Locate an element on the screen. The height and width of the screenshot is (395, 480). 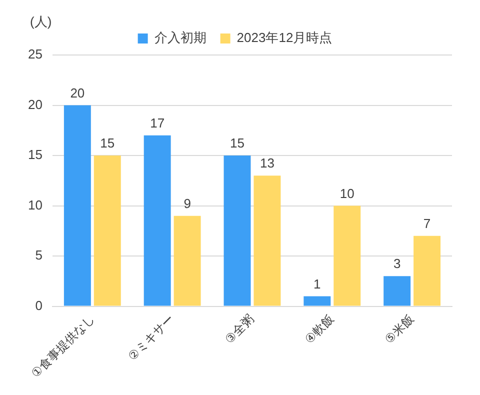
x-tick-label: ②ミキサー is located at coordinates (151, 338).